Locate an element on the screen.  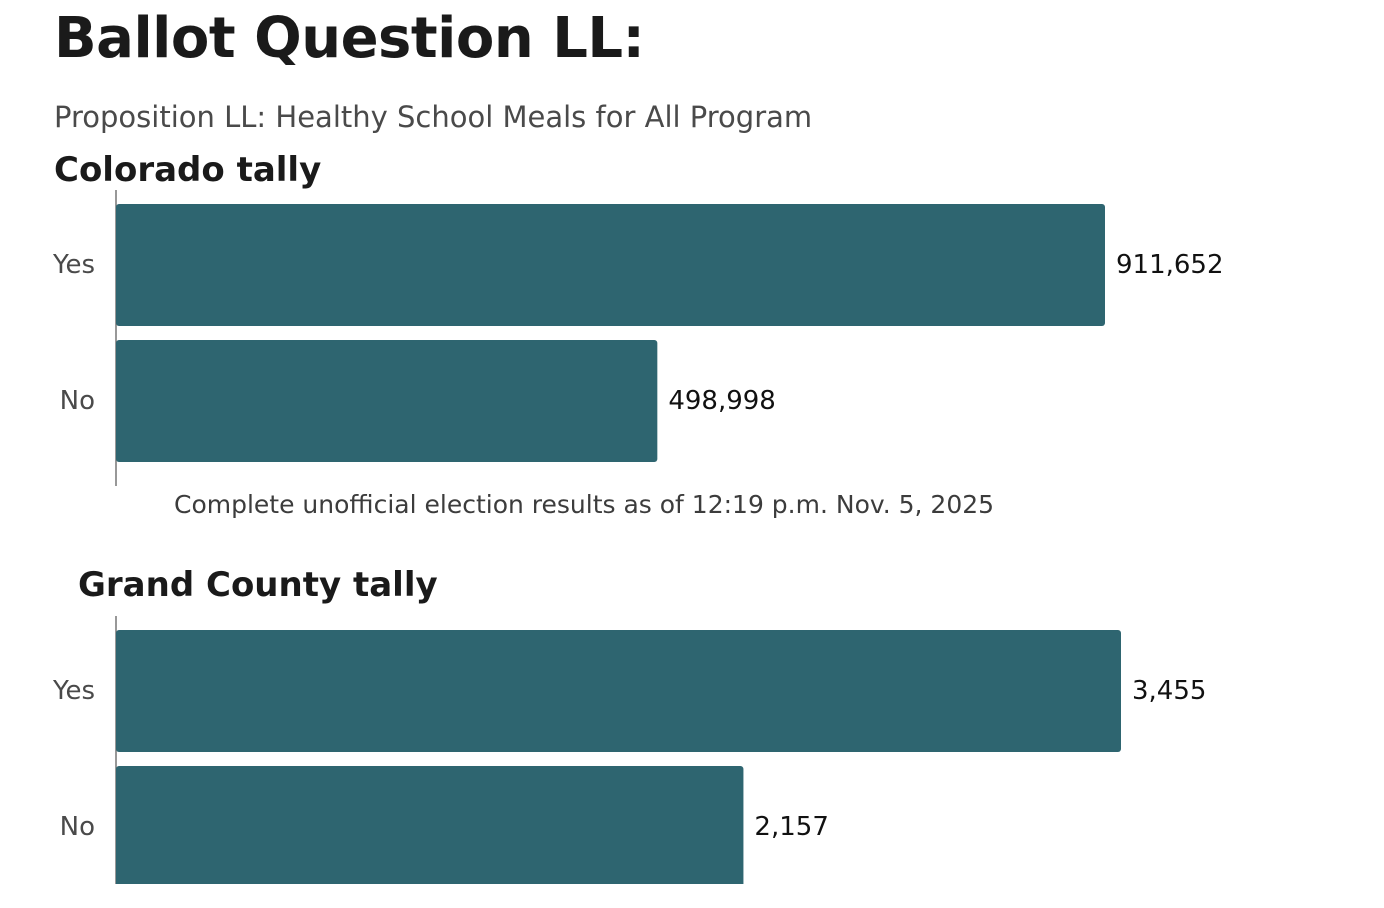
grand-county-category-label-no: No is located at coordinates (77, 827).